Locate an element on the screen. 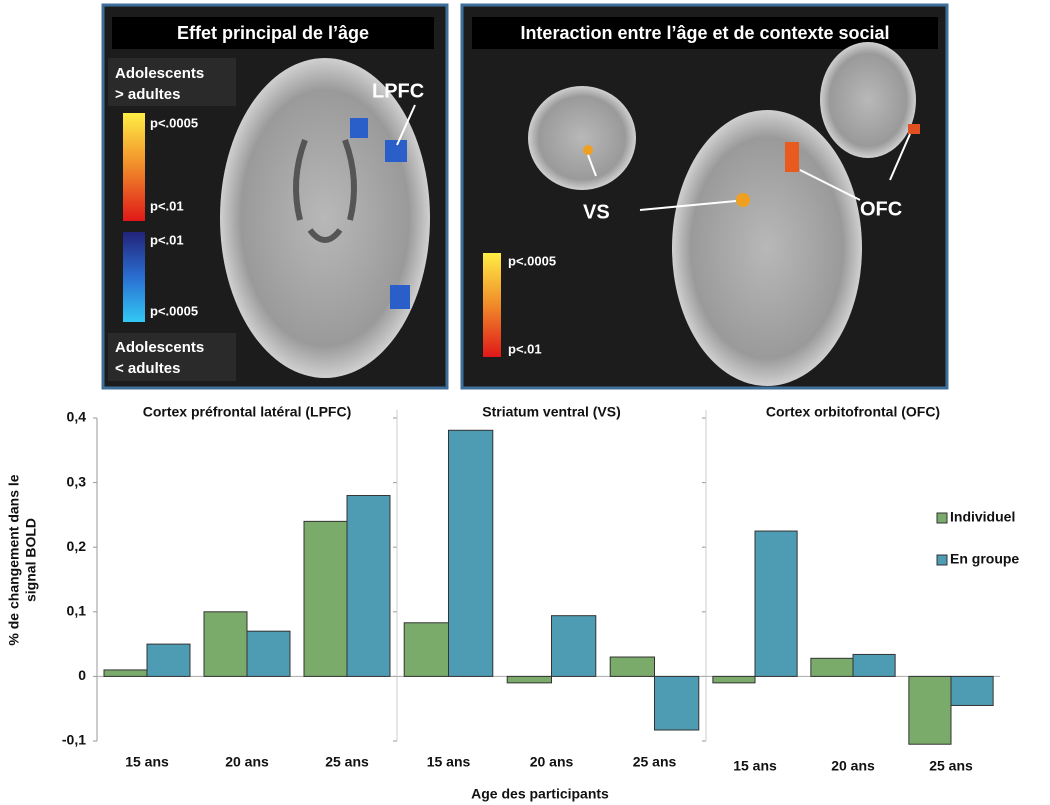 This screenshot has height=805, width=1050. panel-title: Striatum ventral (VS) is located at coordinates (551, 412).